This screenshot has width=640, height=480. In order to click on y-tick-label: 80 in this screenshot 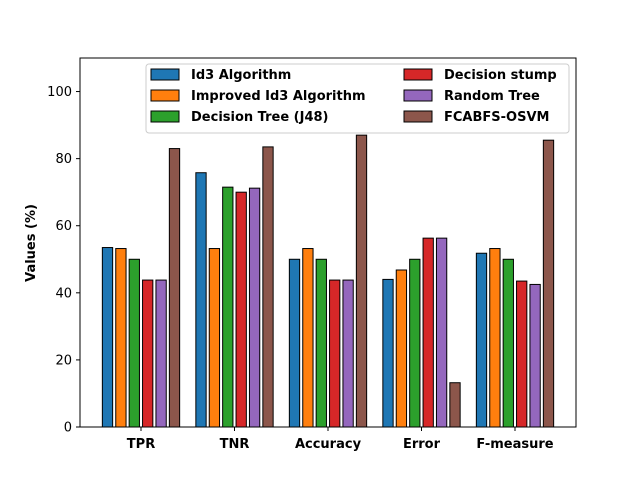, I will do `click(63, 159)`.